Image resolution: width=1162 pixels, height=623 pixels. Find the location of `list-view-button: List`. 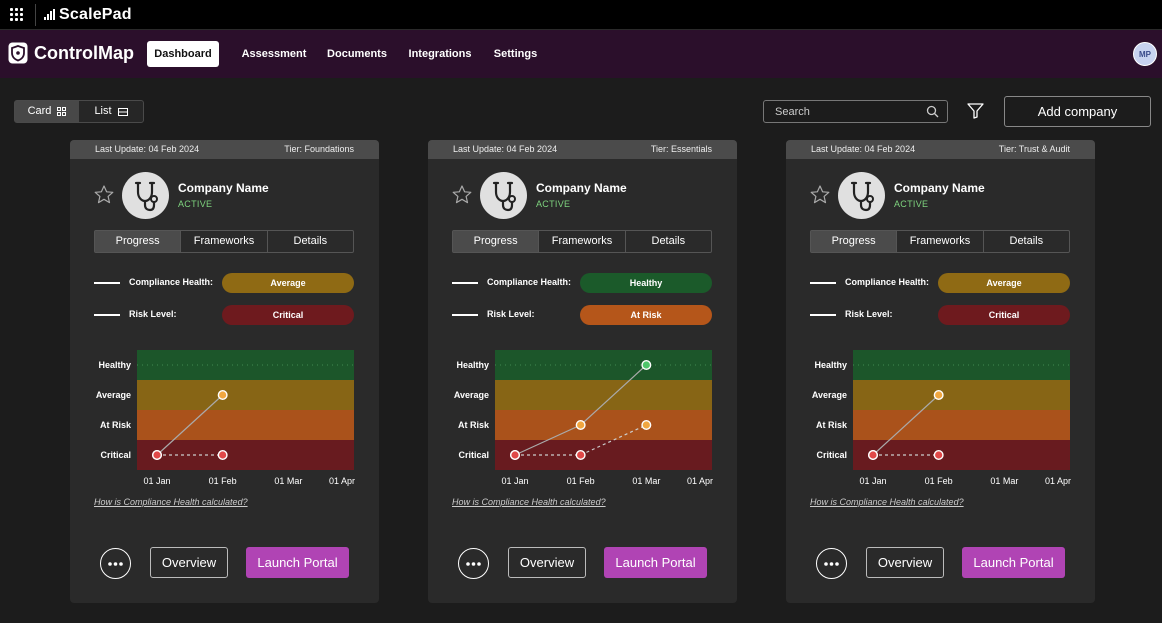

list-view-button: List is located at coordinates (111, 111).